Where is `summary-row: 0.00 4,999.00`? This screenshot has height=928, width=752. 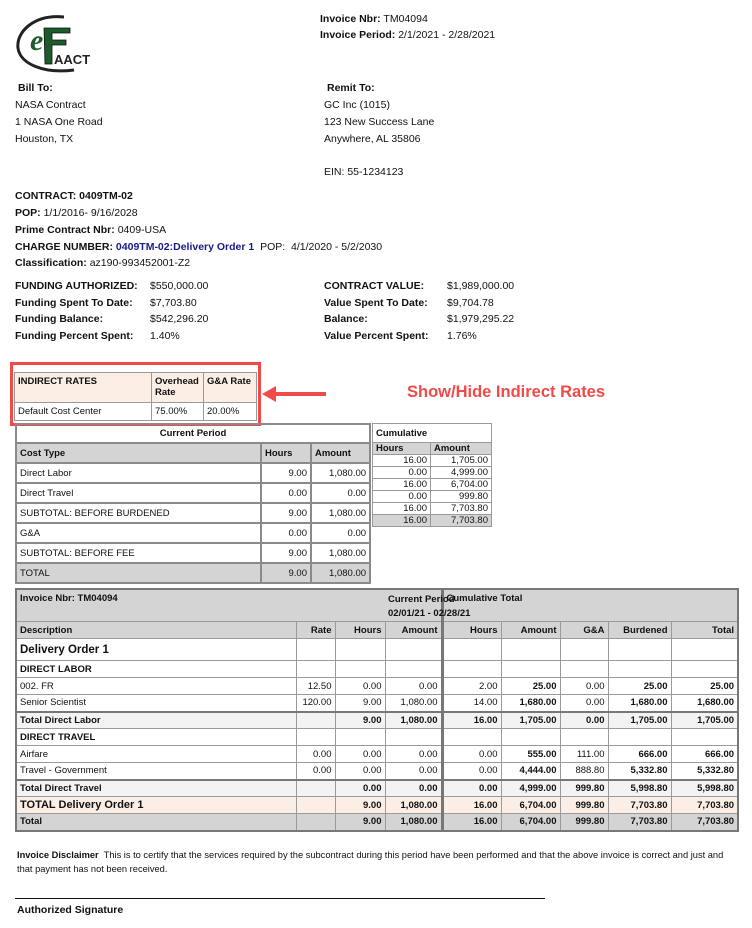 summary-row: 0.00 4,999.00 is located at coordinates (432, 472).